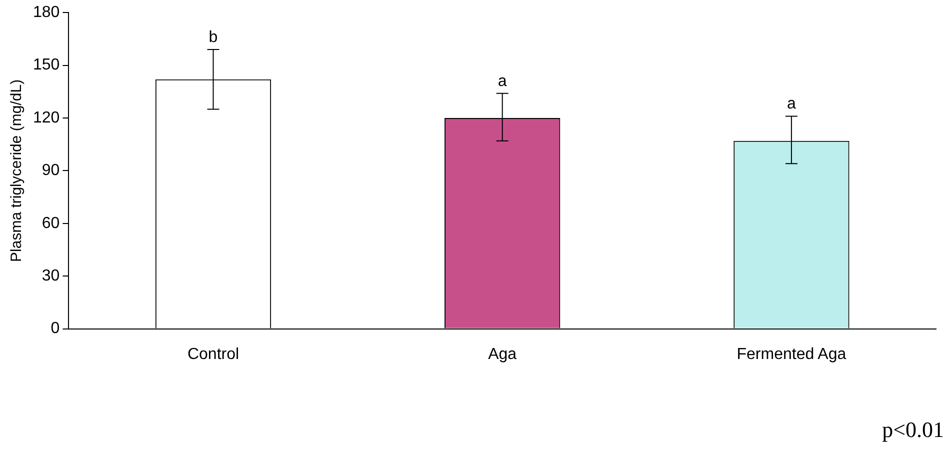  Describe the element at coordinates (791, 354) in the screenshot. I see `x-tick-label: Fermented Aga` at that location.